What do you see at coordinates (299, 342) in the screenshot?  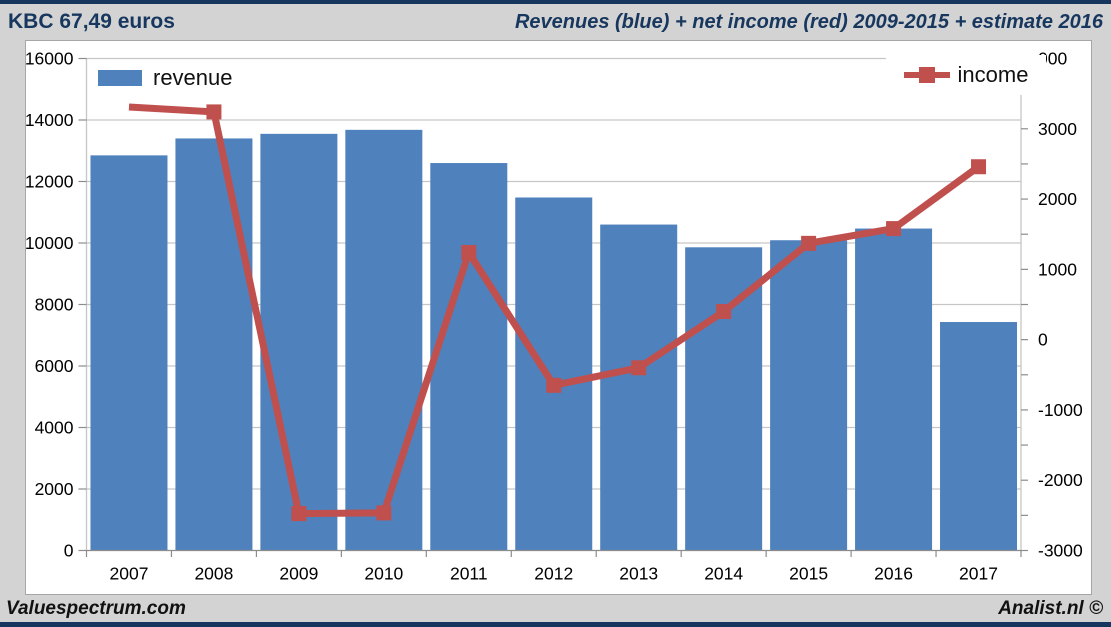 I see `revenue-bar-2009` at bounding box center [299, 342].